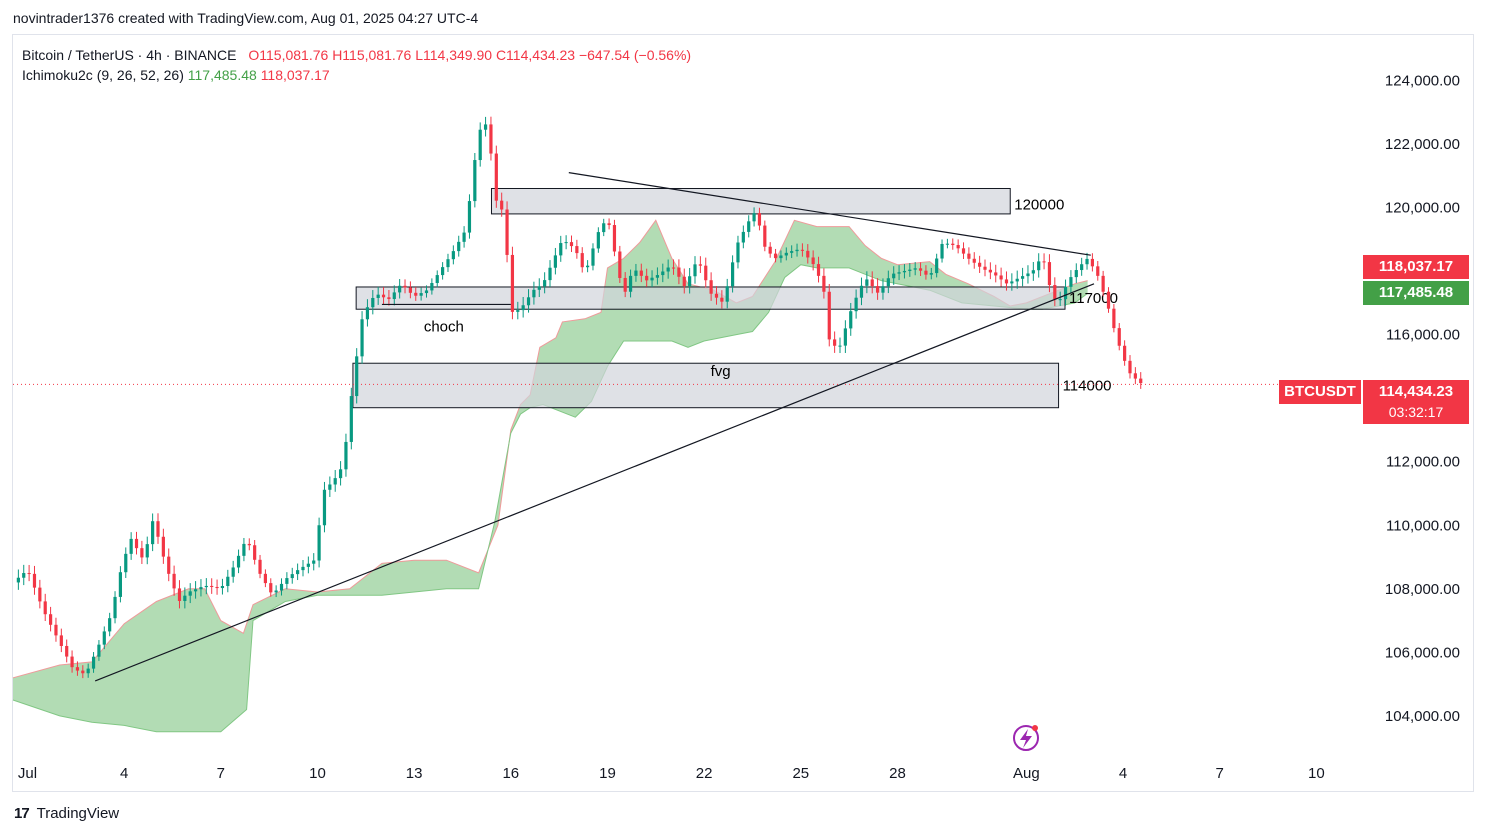 This screenshot has width=1487, height=837. I want to click on footer-brand: 17 TradingView, so click(66, 813).